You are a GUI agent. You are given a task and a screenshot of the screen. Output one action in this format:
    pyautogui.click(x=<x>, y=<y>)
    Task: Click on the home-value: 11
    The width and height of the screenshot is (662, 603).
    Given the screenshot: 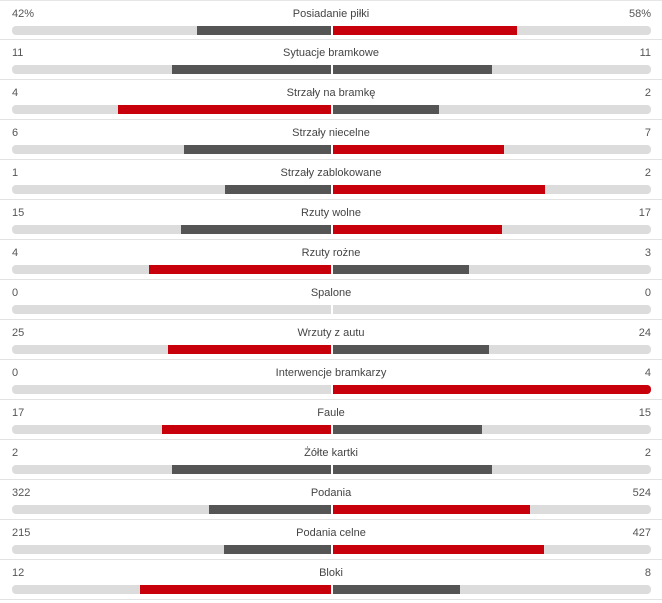 What is the action you would take?
    pyautogui.click(x=18, y=53)
    